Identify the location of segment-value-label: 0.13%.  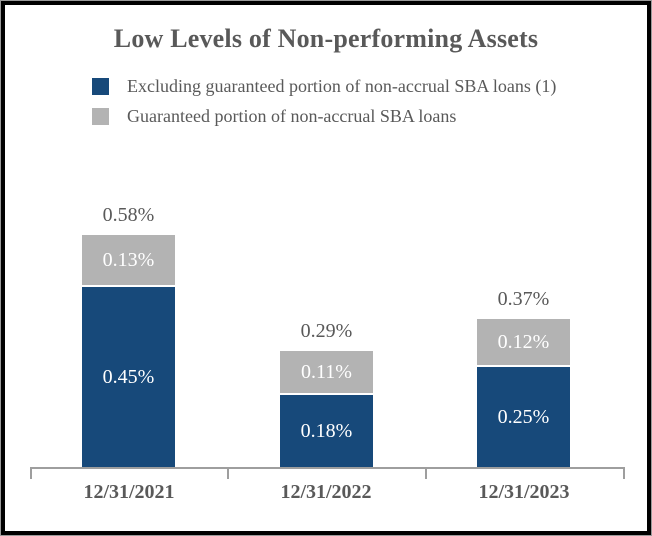
(128, 259).